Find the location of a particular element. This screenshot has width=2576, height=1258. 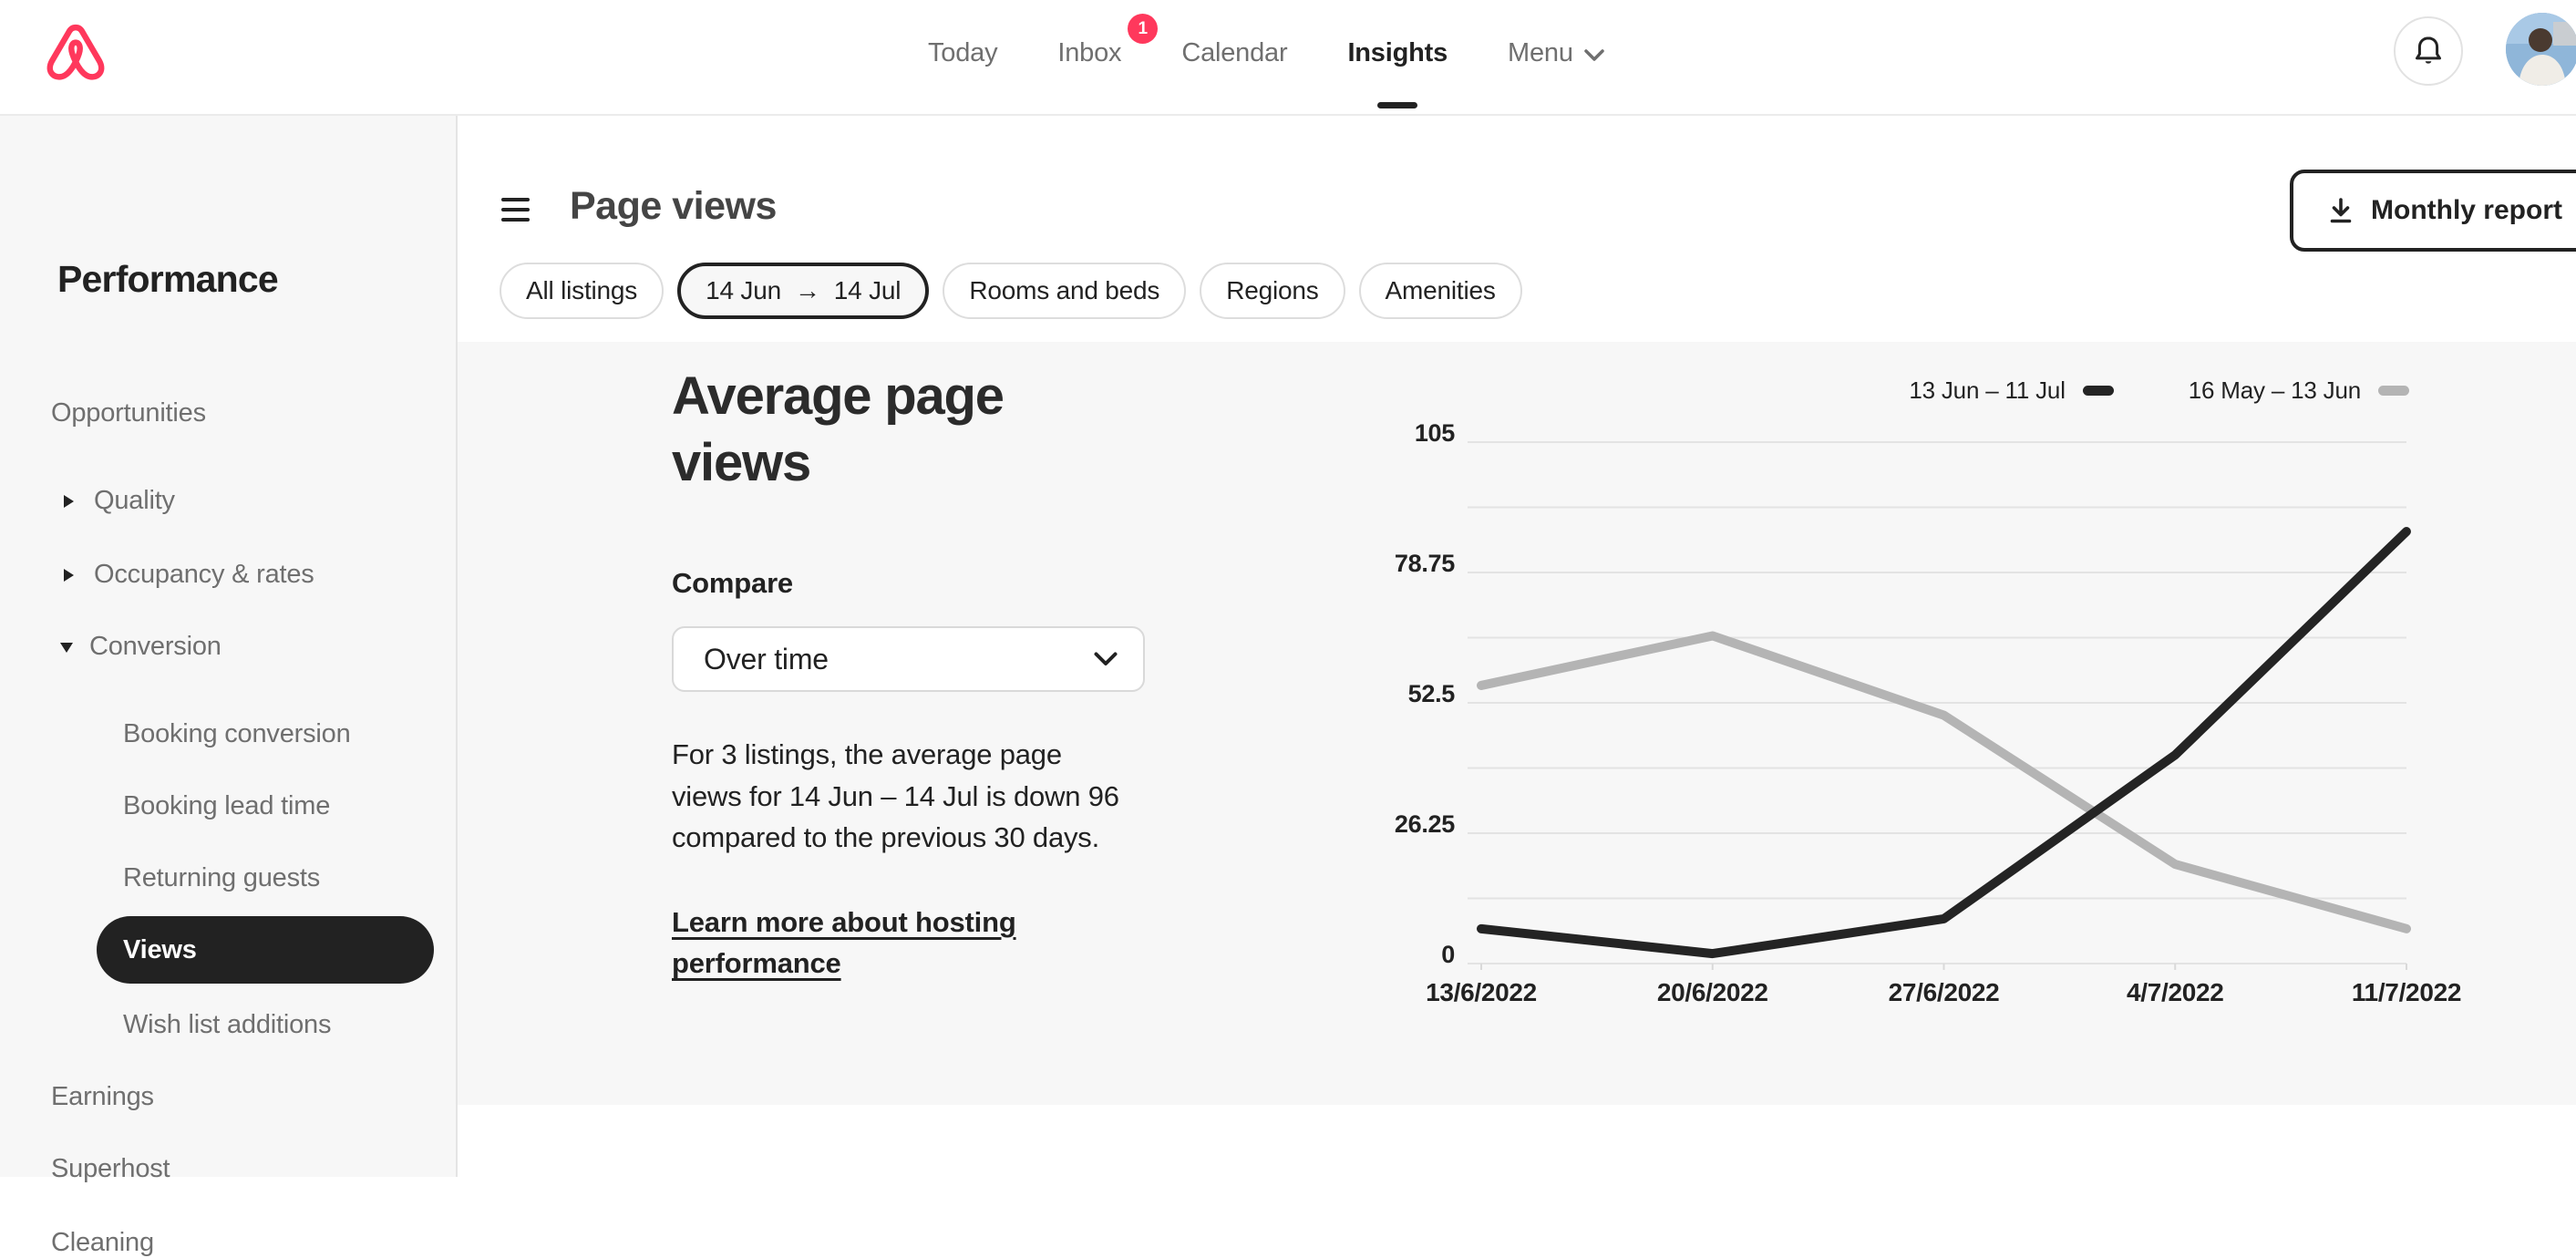

nav-item-inbox: Inbox 1 is located at coordinates (1108, 58).